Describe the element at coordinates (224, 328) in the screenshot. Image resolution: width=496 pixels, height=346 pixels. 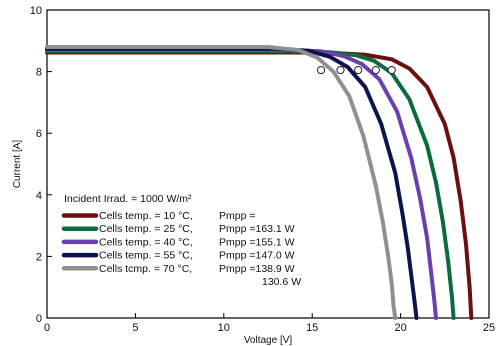
I see `x-tick-label: 10` at that location.